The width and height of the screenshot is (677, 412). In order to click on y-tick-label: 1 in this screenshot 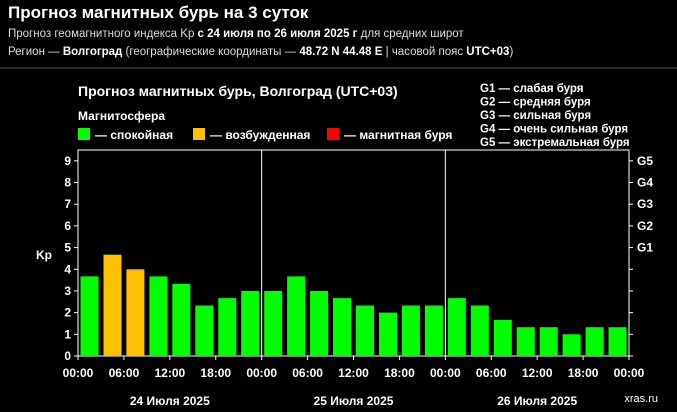, I will do `click(67, 334)`.